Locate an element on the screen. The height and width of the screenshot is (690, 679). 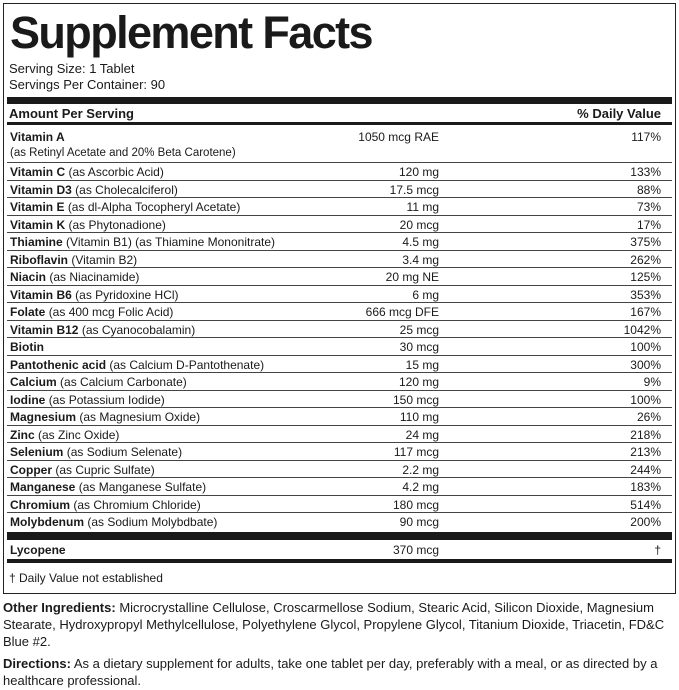
daily-value: 73% is located at coordinates (648, 207).